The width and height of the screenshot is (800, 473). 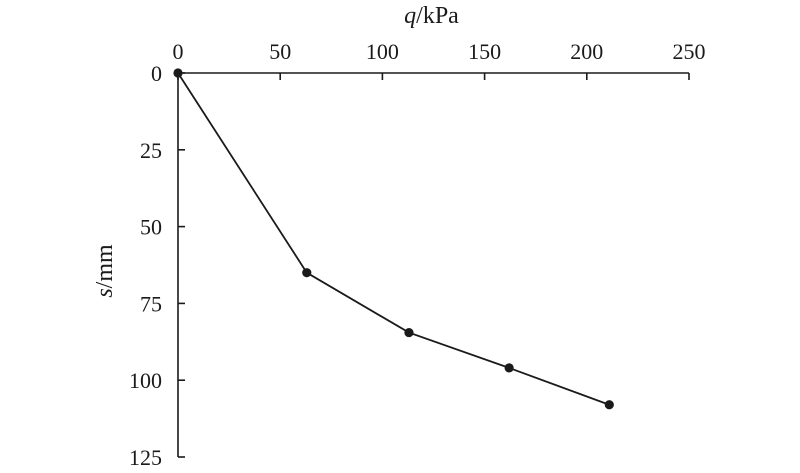 What do you see at coordinates (484, 51) in the screenshot?
I see `x-tick-label: 150` at bounding box center [484, 51].